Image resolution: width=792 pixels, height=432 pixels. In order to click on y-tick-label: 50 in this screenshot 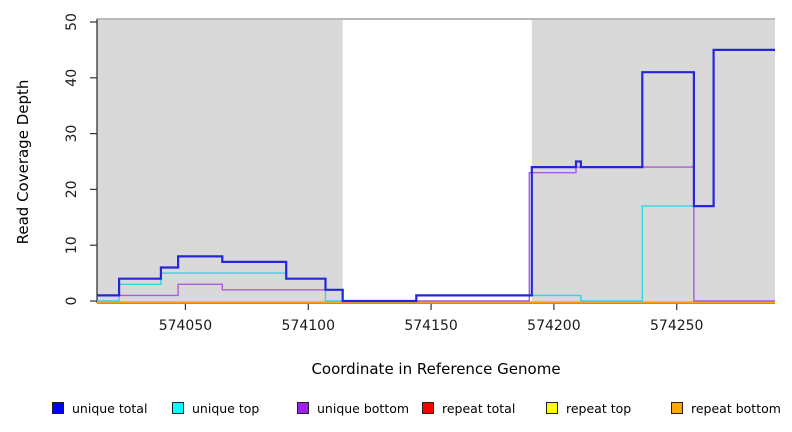, I will do `click(72, 22)`.